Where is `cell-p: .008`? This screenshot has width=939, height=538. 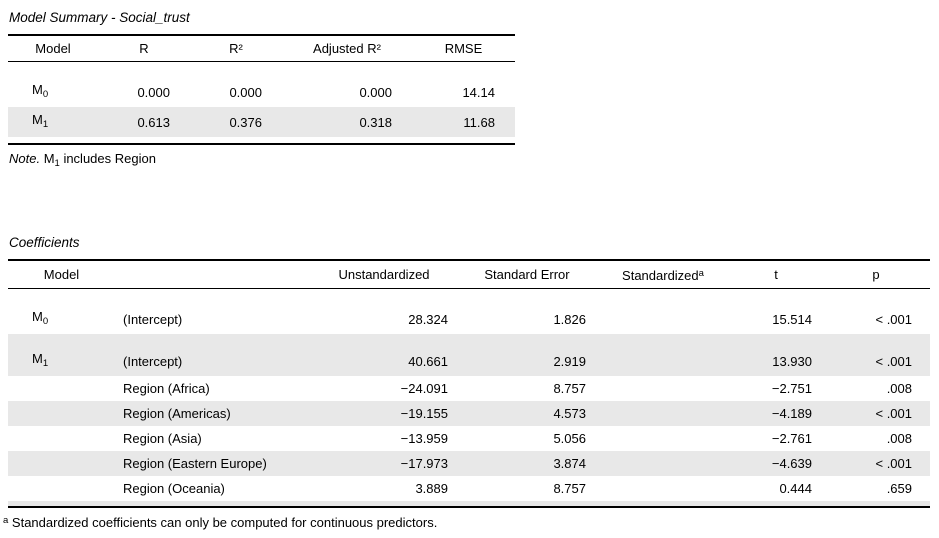 cell-p: .008 is located at coordinates (899, 438).